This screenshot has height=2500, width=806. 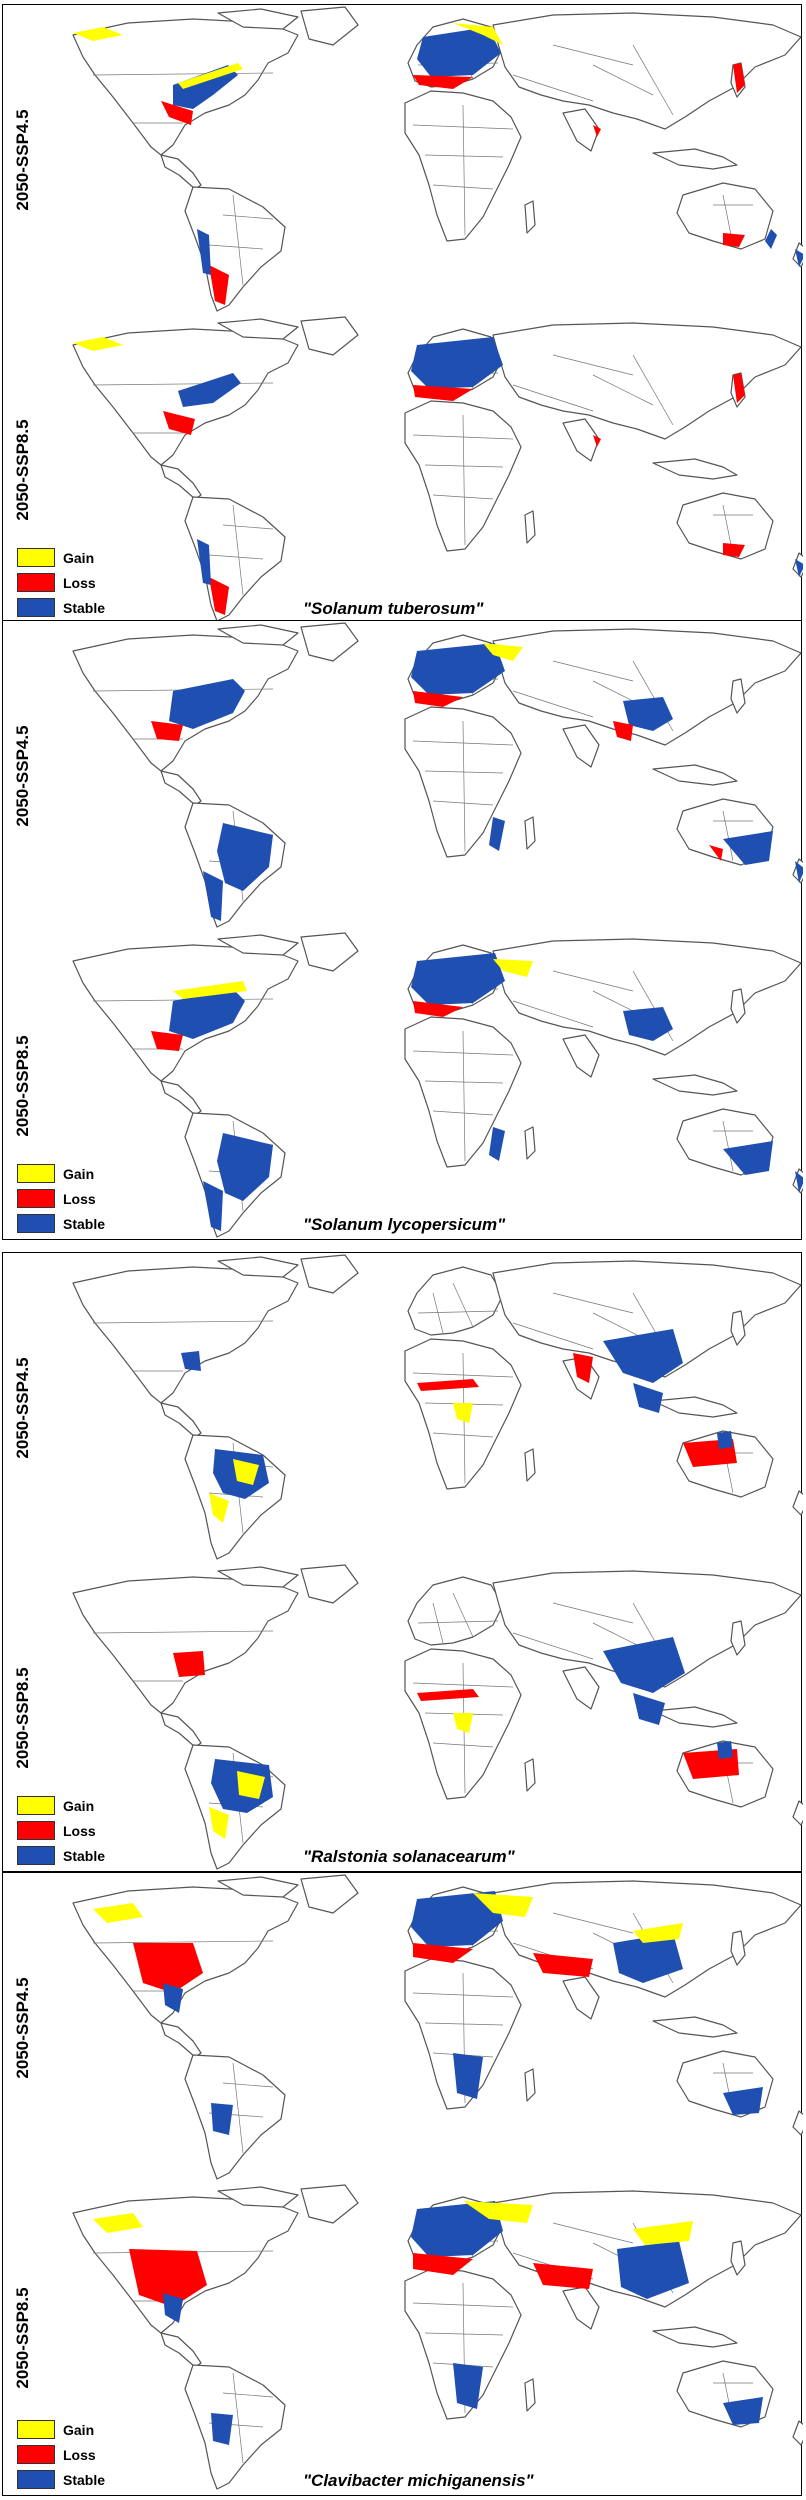 What do you see at coordinates (404, 1224) in the screenshot?
I see `species-title: "Solanum lycopersicum"` at bounding box center [404, 1224].